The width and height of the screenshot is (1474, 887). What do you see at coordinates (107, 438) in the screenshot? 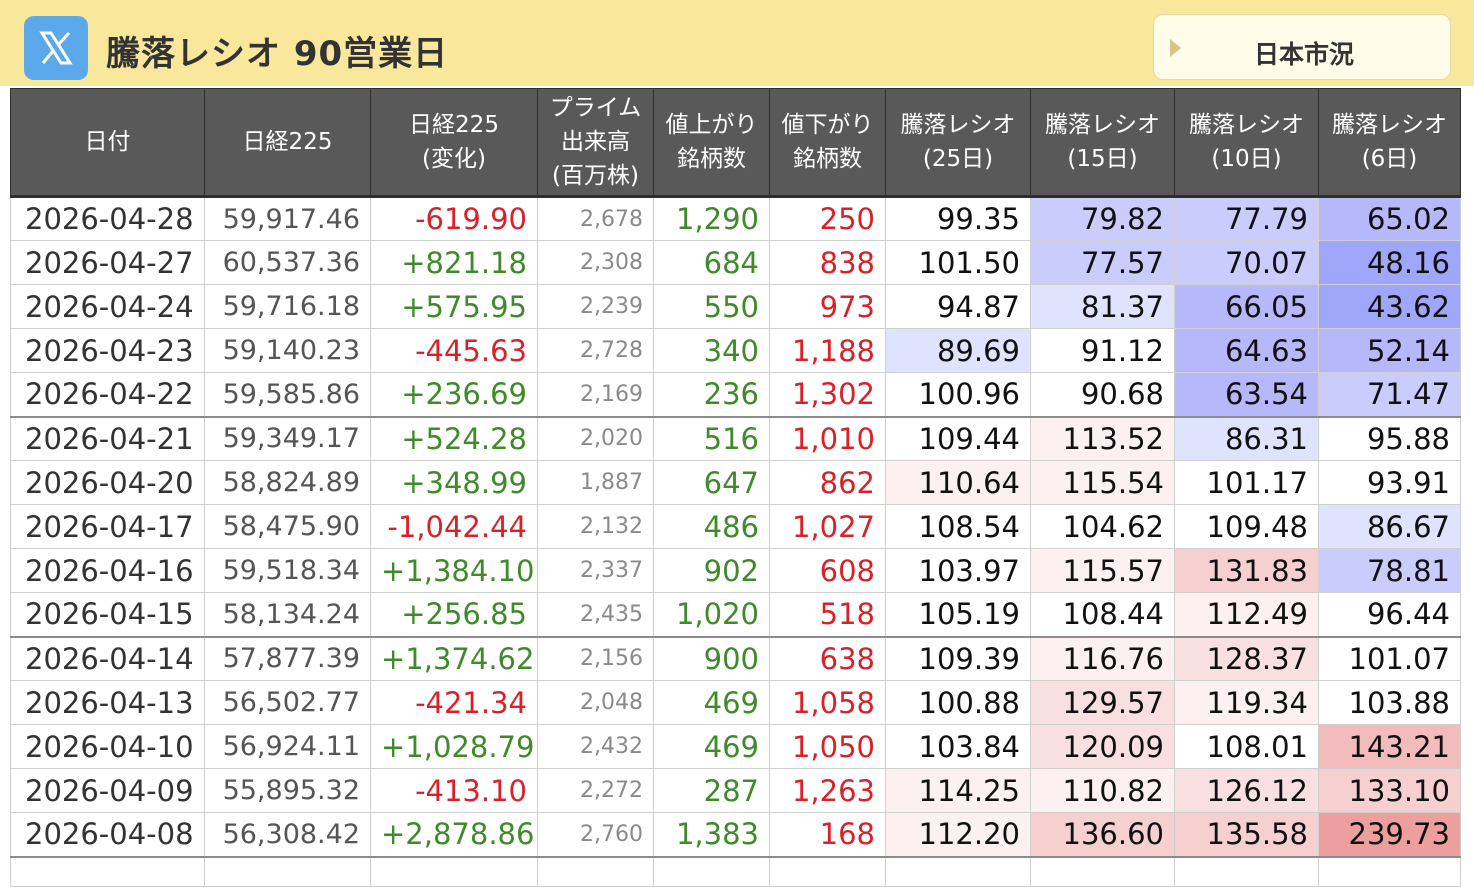
I see `cell-date: 2026-04-21` at bounding box center [107, 438].